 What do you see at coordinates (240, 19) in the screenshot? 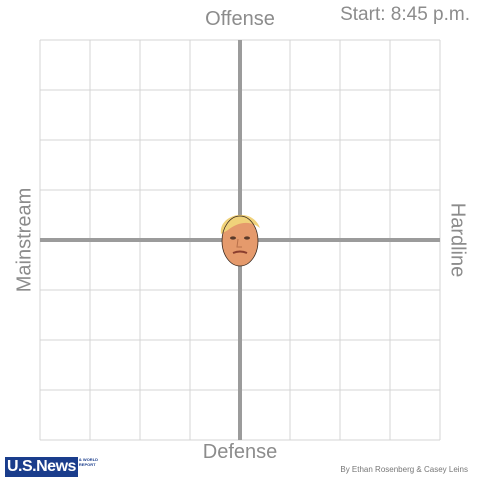
I see `axis-label-top: Offense` at bounding box center [240, 19].